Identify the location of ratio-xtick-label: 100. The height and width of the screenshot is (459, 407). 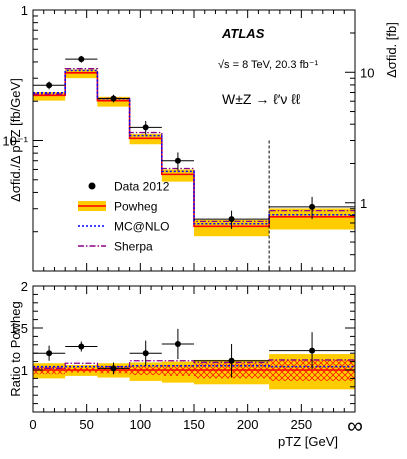
(140, 424).